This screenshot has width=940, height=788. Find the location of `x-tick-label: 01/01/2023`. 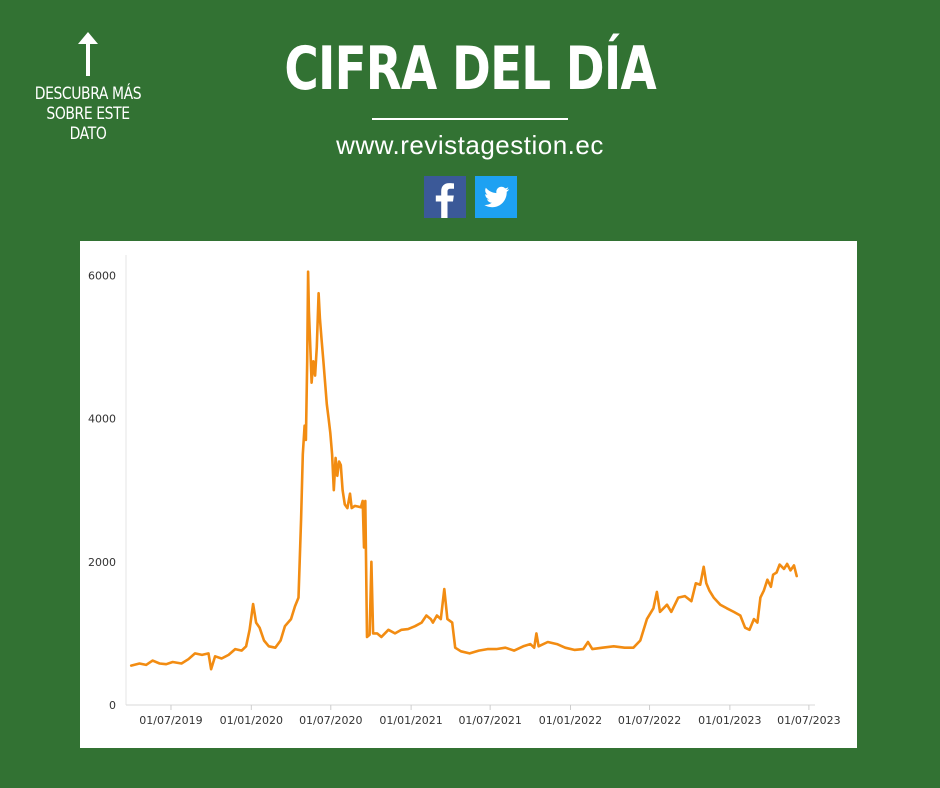

x-tick-label: 01/01/2023 is located at coordinates (729, 720).